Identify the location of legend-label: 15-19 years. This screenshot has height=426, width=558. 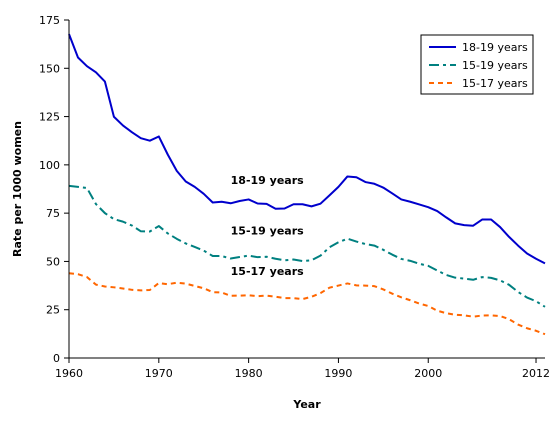
(495, 65).